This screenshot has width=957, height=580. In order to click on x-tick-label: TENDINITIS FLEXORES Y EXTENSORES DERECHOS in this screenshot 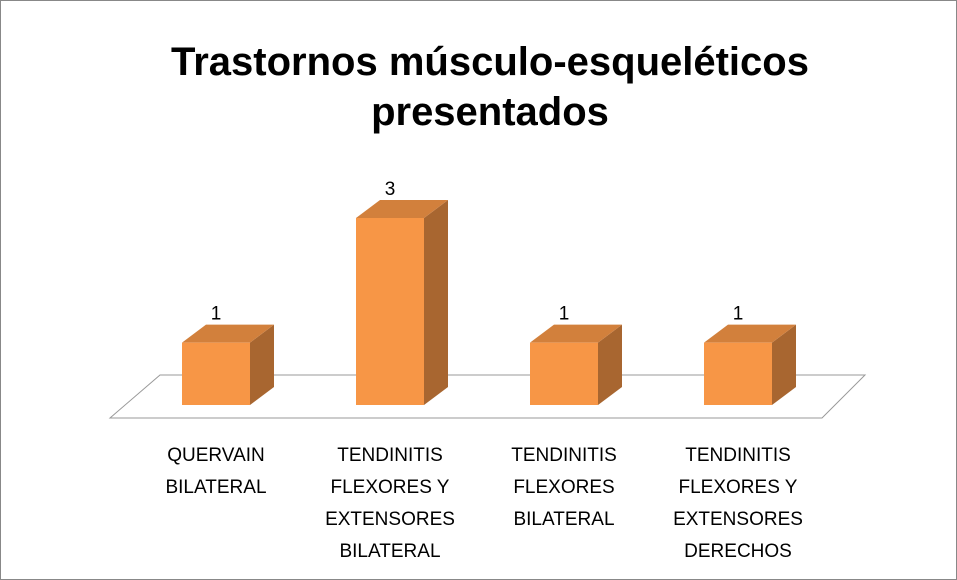, I will do `click(738, 503)`.